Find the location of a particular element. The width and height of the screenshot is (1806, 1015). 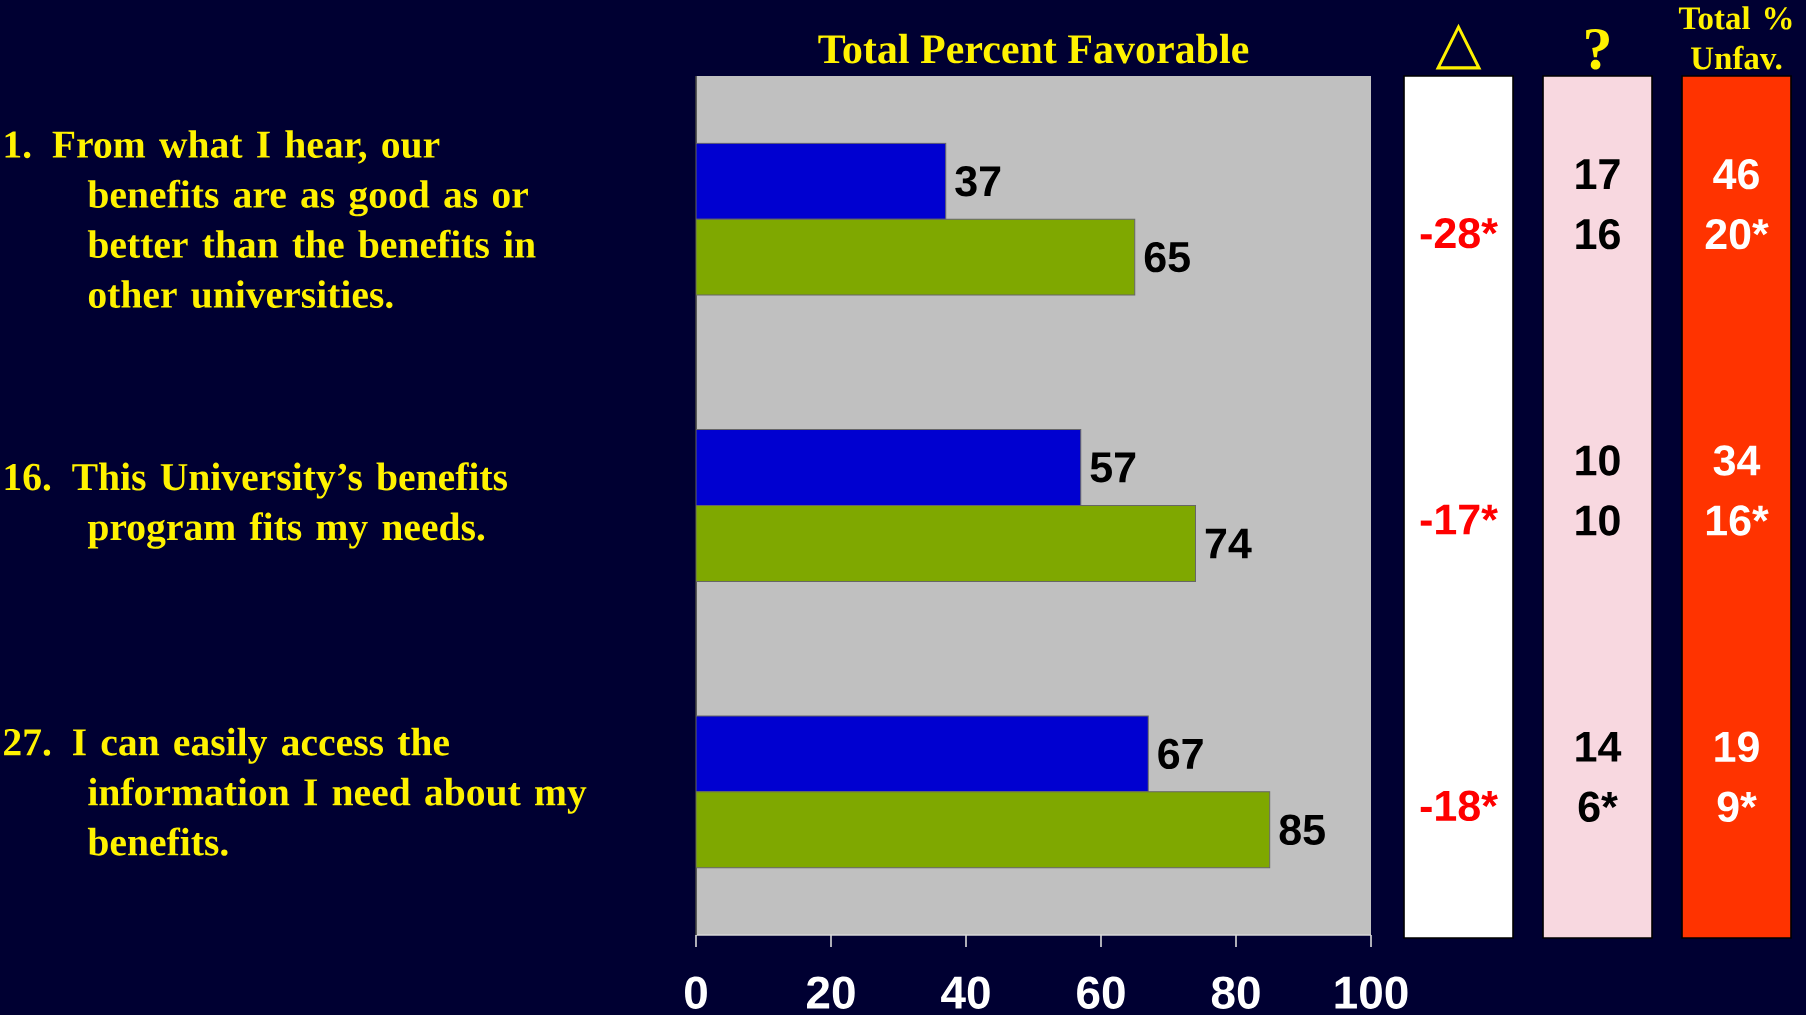

text: 6* is located at coordinates (1598, 807).